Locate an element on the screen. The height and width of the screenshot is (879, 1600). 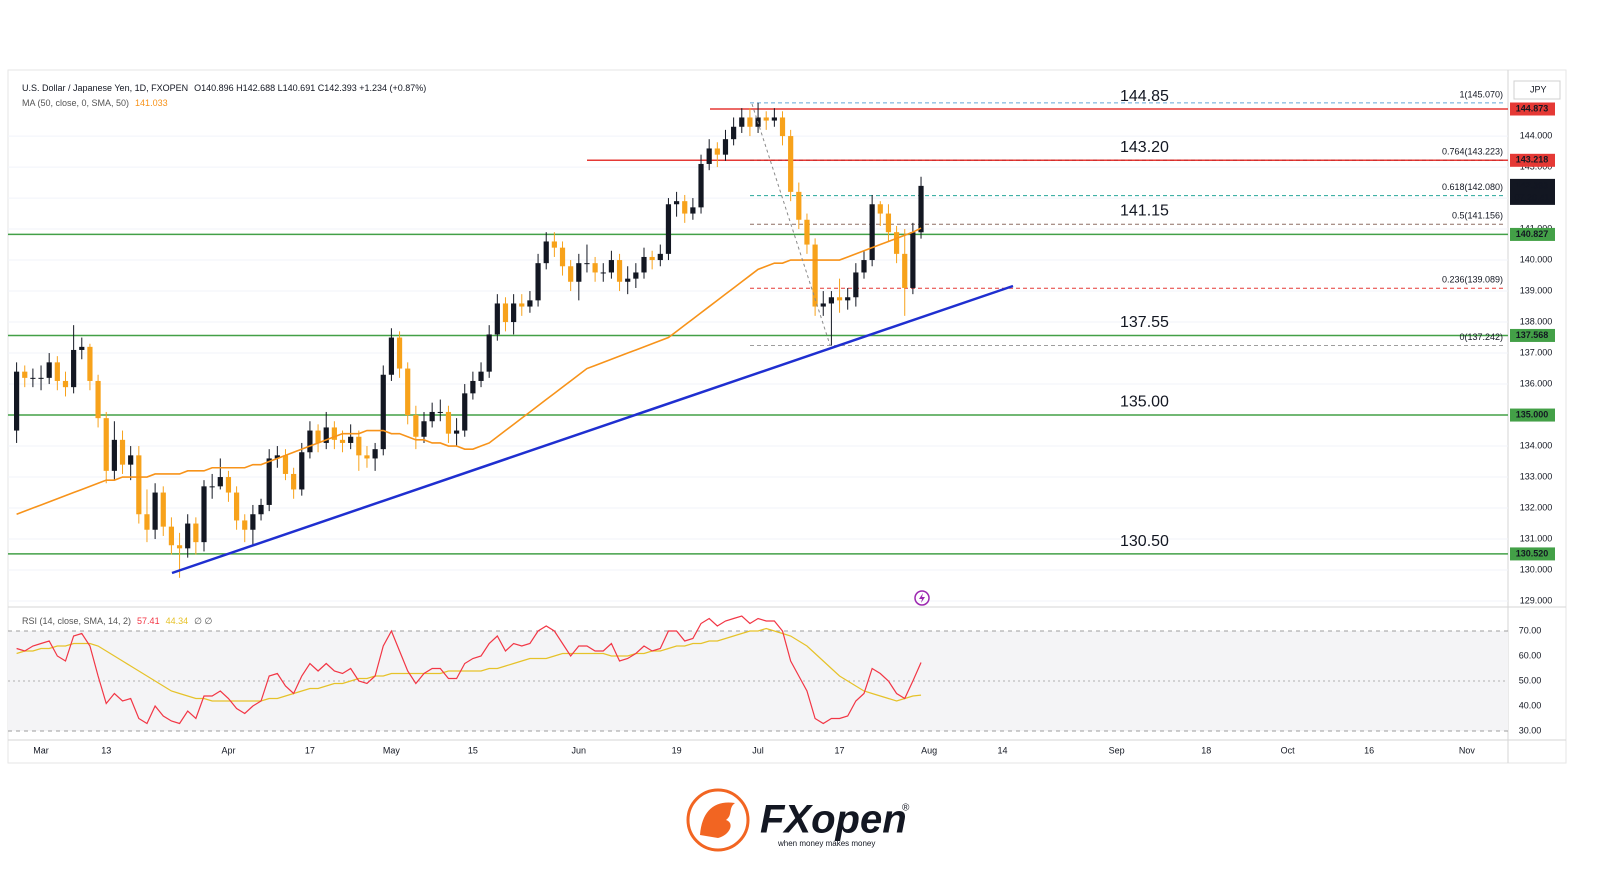
rsi-sma-line is located at coordinates (469, 664).